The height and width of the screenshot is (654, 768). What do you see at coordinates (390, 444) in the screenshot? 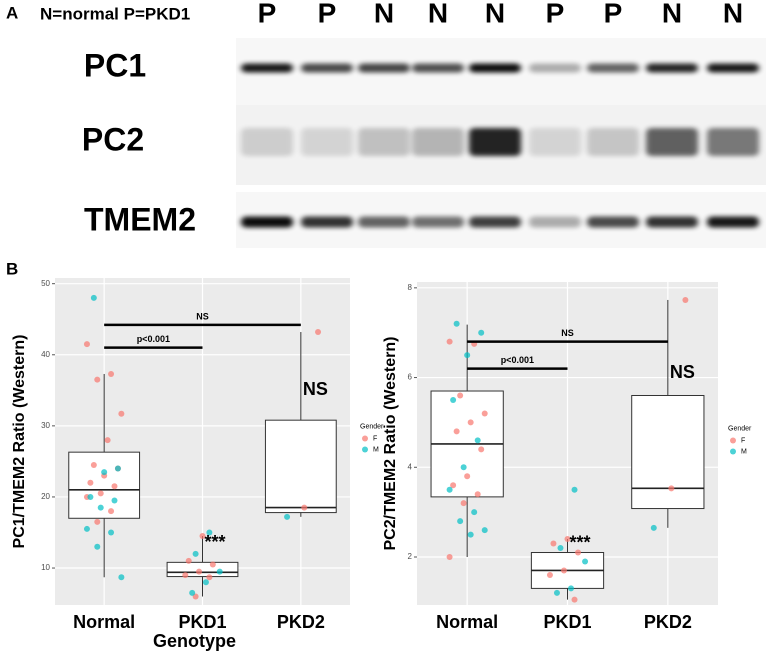
I see `y-axis-label: PC2/TMEM2 Ratio (Western)` at bounding box center [390, 444].